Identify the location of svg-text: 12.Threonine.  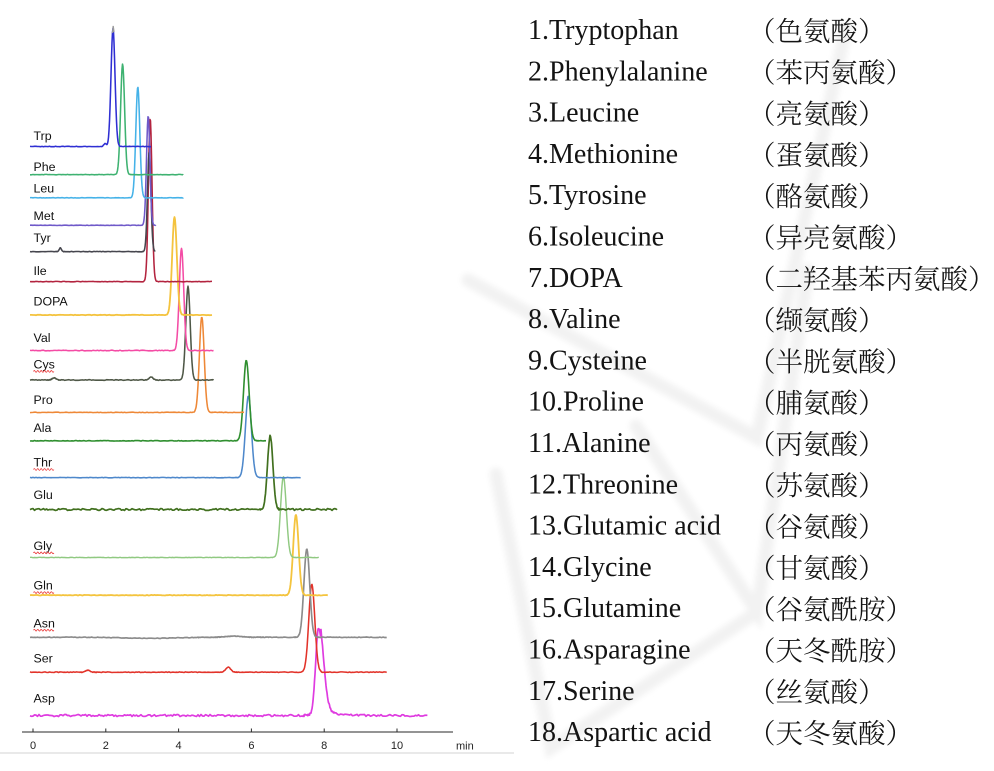
(603, 484).